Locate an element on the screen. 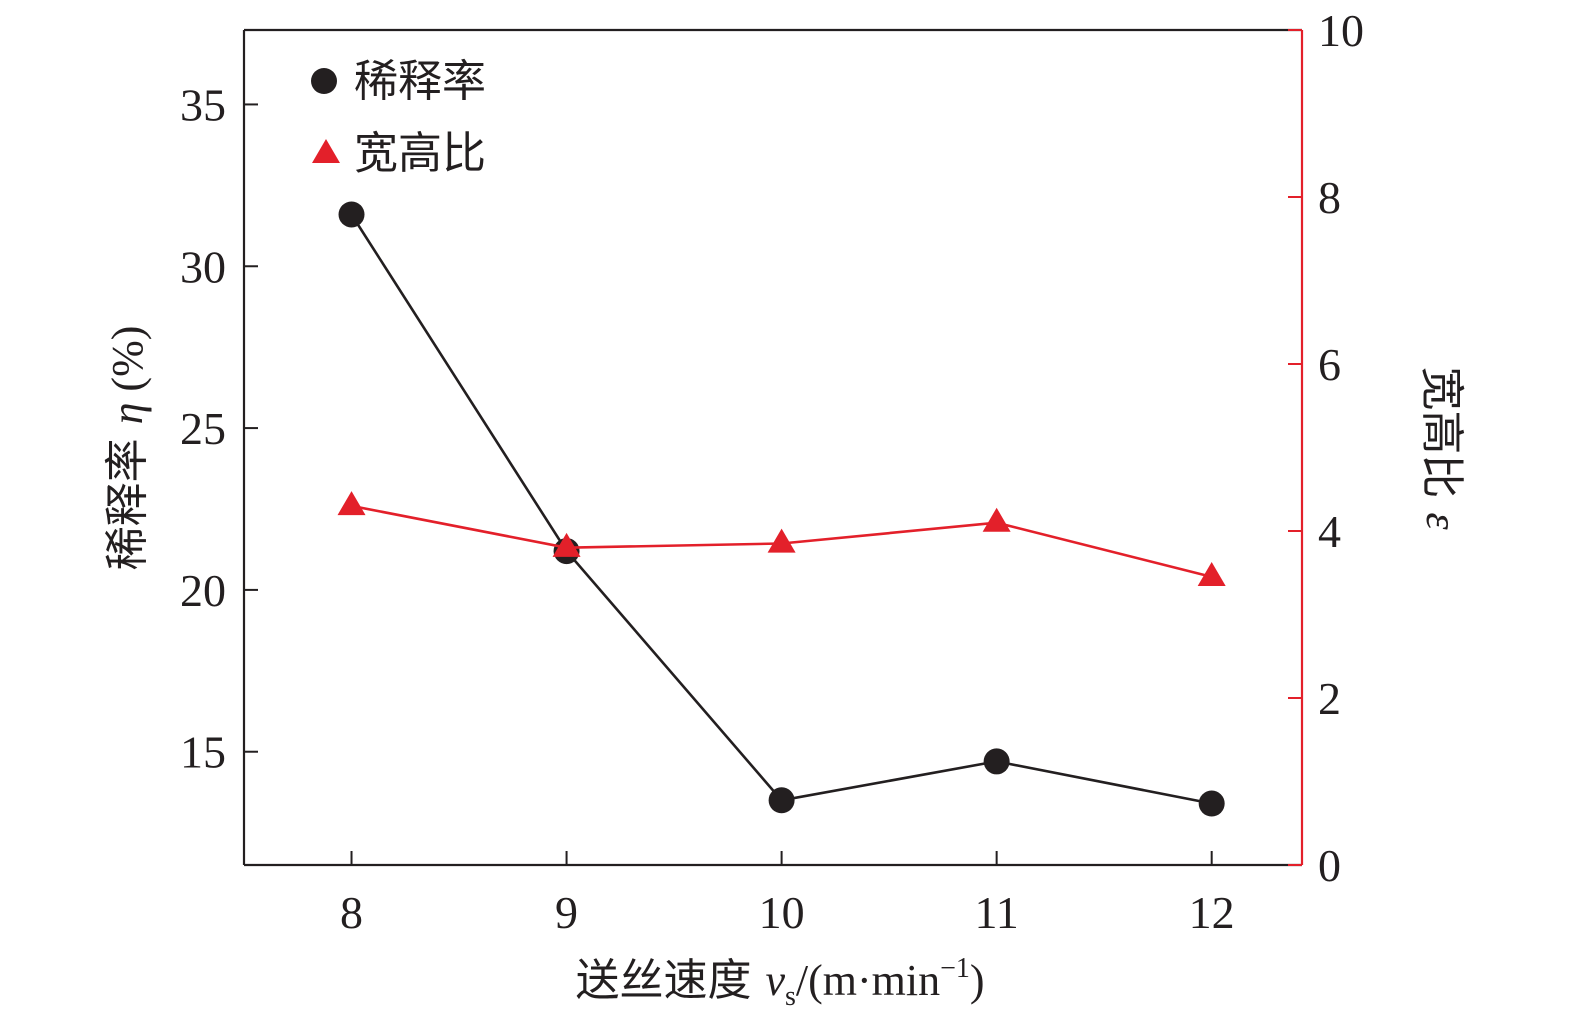  left-title-text: 稀释率 is located at coordinates (127, 497).